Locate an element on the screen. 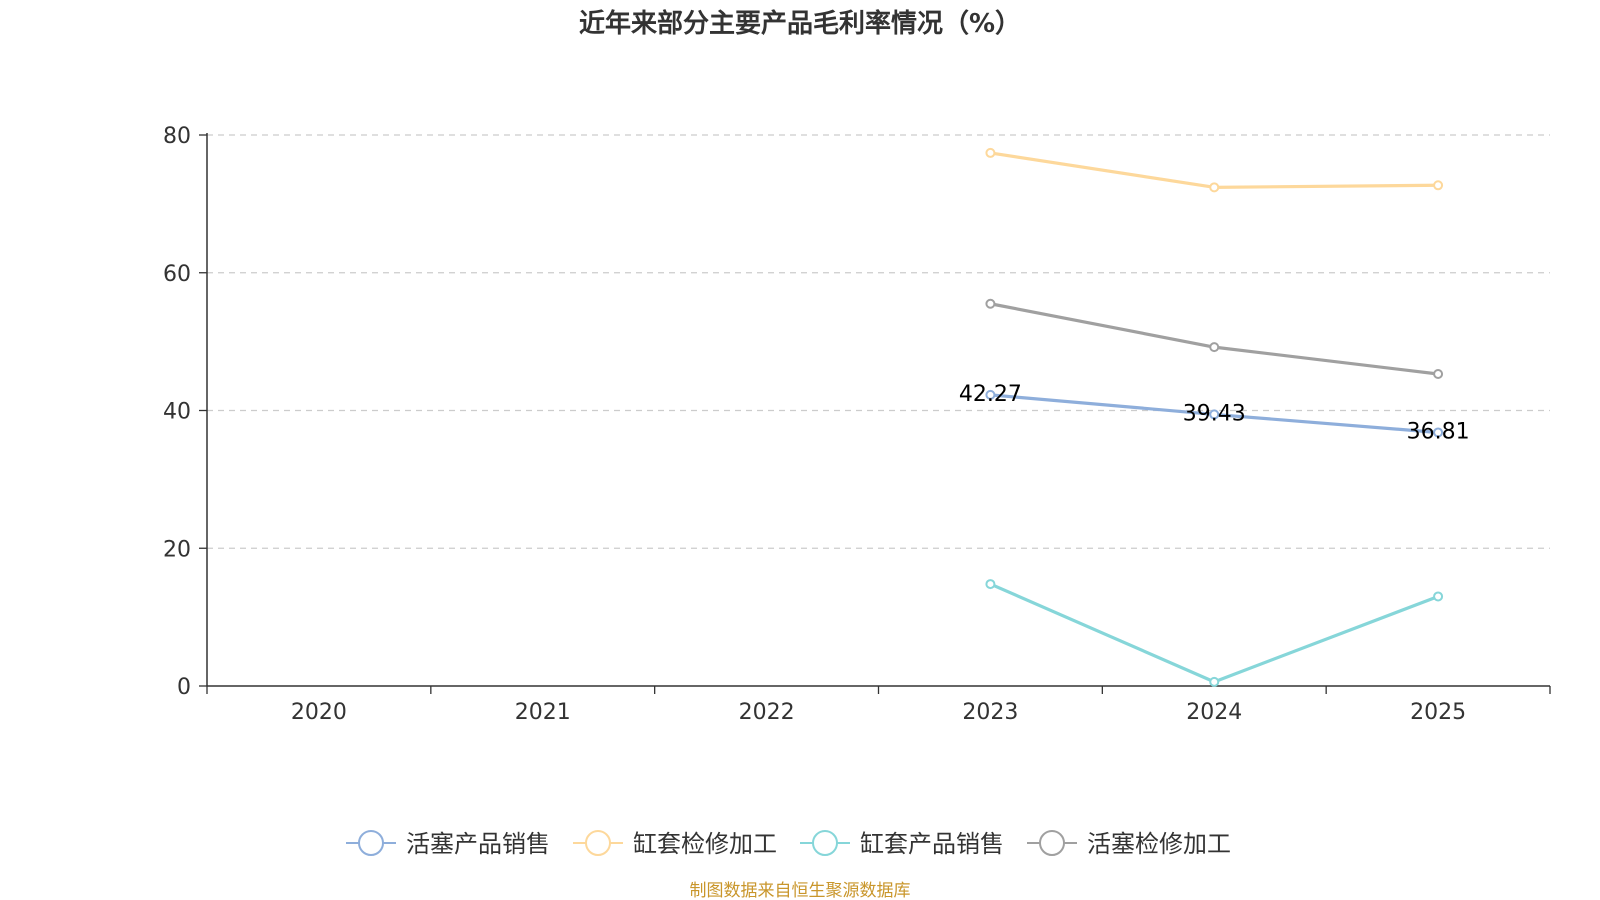  x-tick-label: 2020 is located at coordinates (319, 712).